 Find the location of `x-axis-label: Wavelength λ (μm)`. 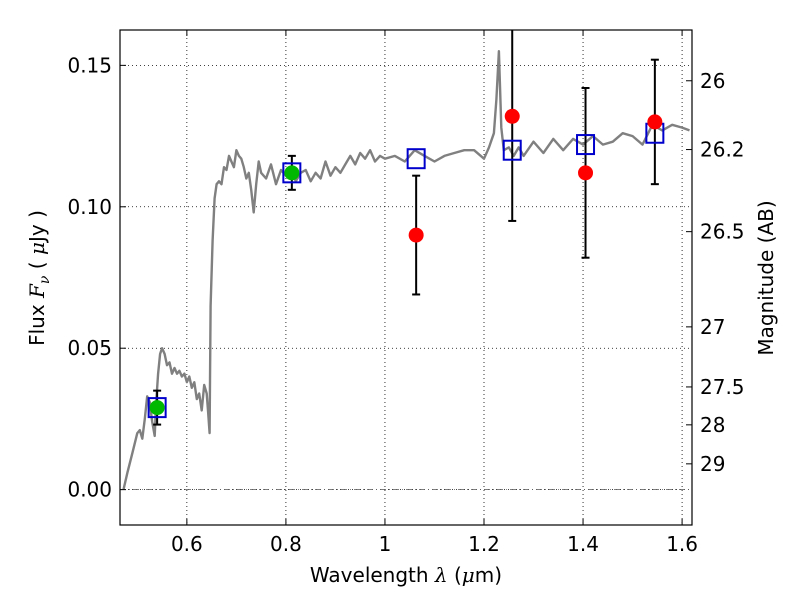

x-axis-label: Wavelength λ (μm) is located at coordinates (406, 575).